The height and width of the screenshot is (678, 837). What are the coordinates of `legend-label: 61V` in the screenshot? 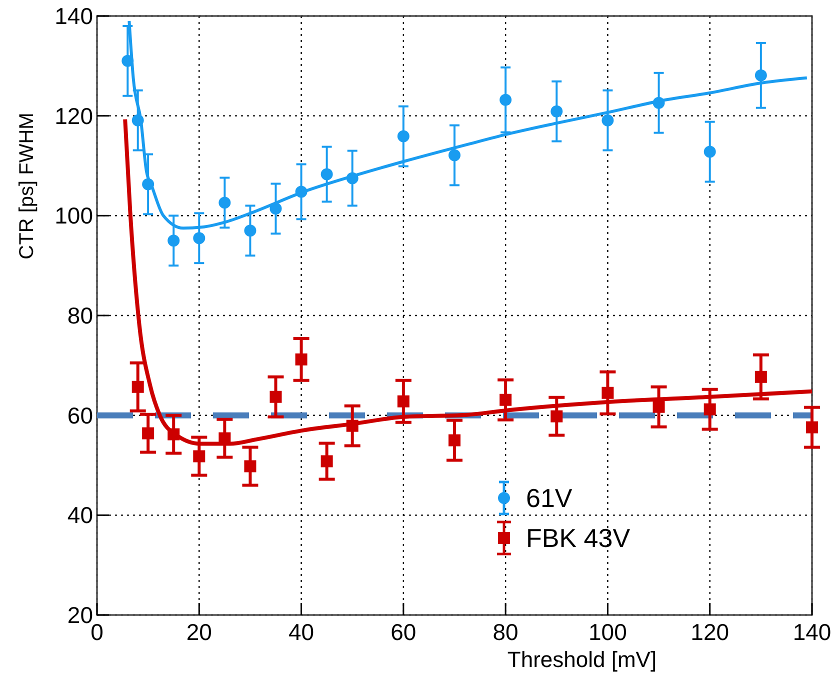 It's located at (549, 498).